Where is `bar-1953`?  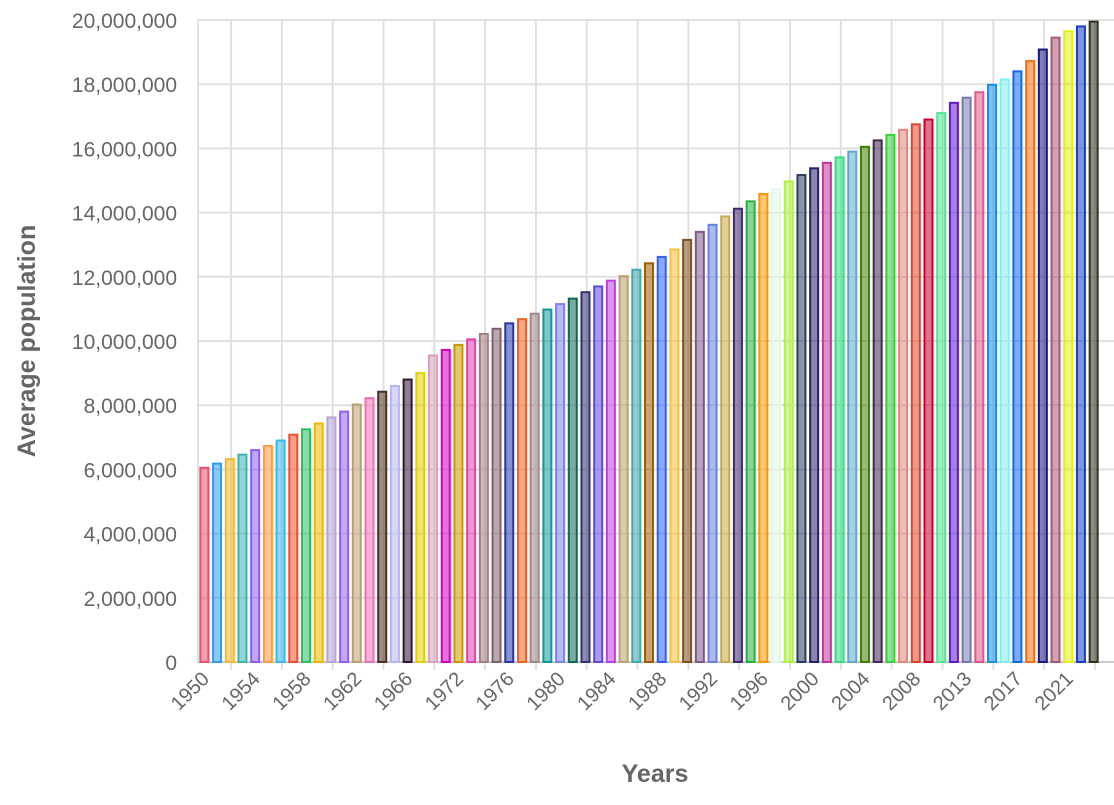 bar-1953 is located at coordinates (242, 558).